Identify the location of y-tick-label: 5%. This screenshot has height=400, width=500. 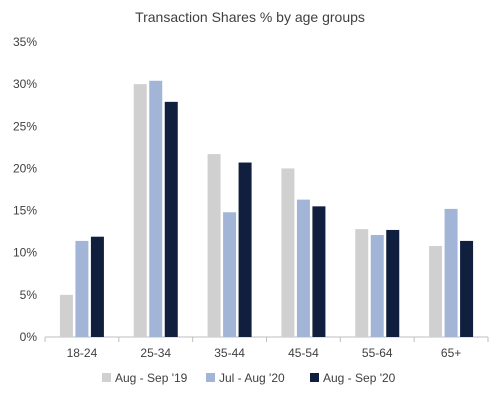
(29, 295).